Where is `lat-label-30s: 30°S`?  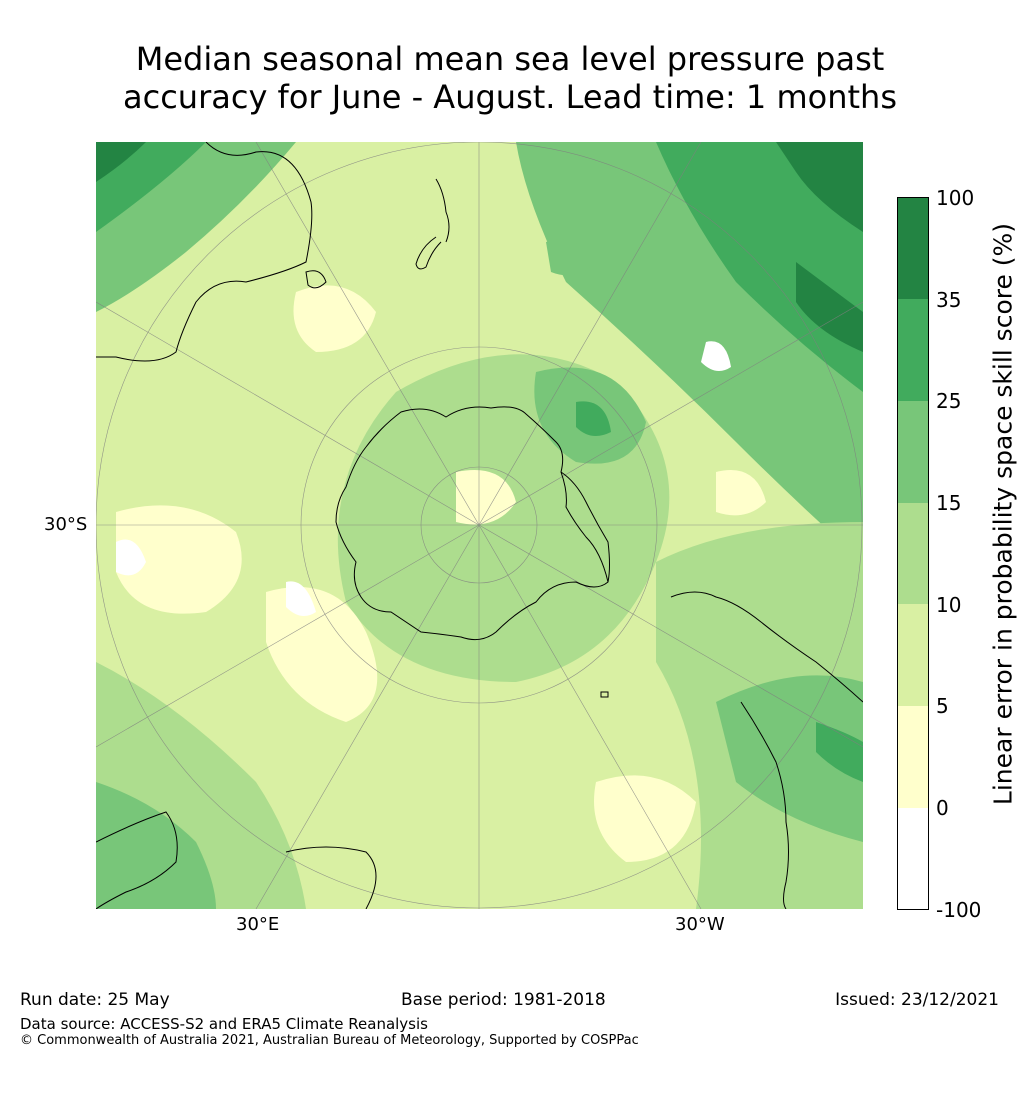
lat-label-30s: 30°S is located at coordinates (66, 524).